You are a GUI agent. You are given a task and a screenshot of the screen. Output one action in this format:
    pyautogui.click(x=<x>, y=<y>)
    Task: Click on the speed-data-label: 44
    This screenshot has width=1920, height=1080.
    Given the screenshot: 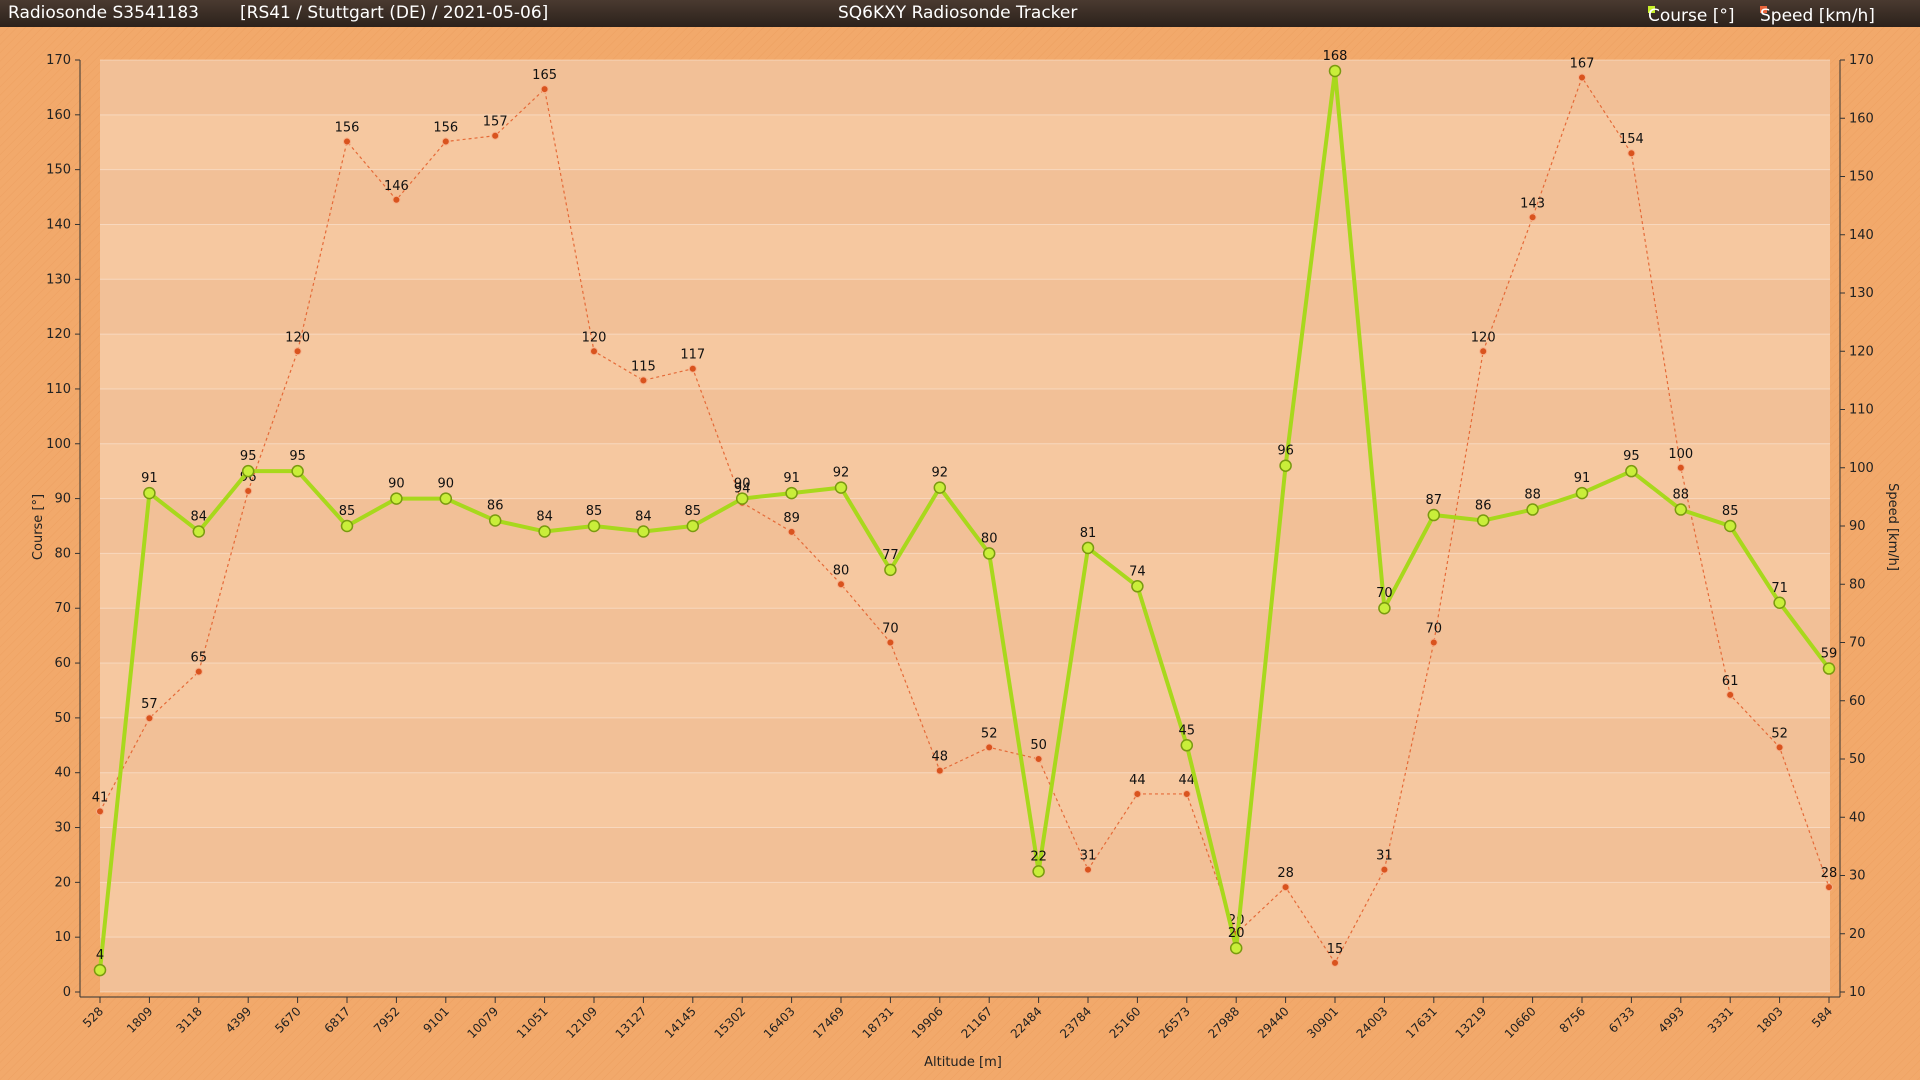 What is the action you would take?
    pyautogui.click(x=1187, y=780)
    